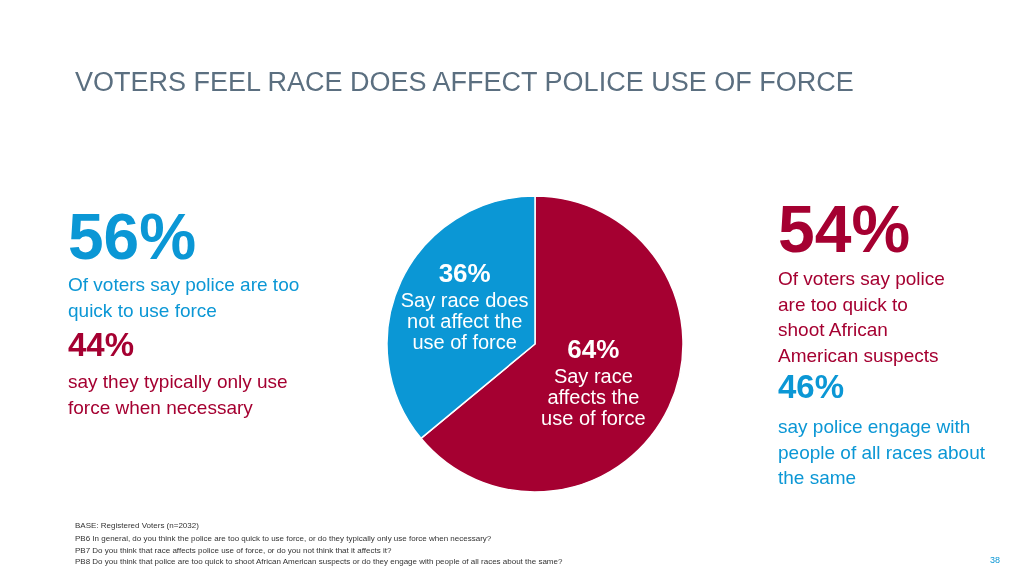 This screenshot has height=576, width=1024. What do you see at coordinates (319, 561) in the screenshot?
I see `text: PB8 Do you think that police are too quick to shoot African American suspects or do they engage with people of all races about the same?` at bounding box center [319, 561].